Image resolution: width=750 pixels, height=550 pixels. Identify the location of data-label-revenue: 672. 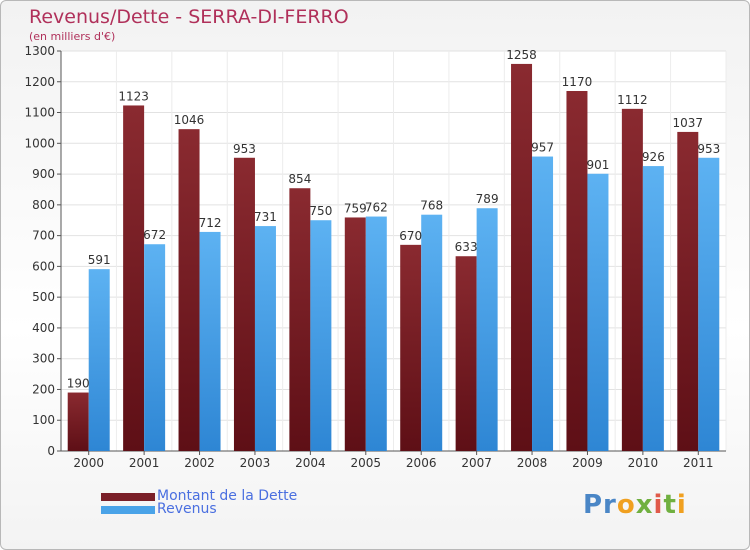
(154, 235).